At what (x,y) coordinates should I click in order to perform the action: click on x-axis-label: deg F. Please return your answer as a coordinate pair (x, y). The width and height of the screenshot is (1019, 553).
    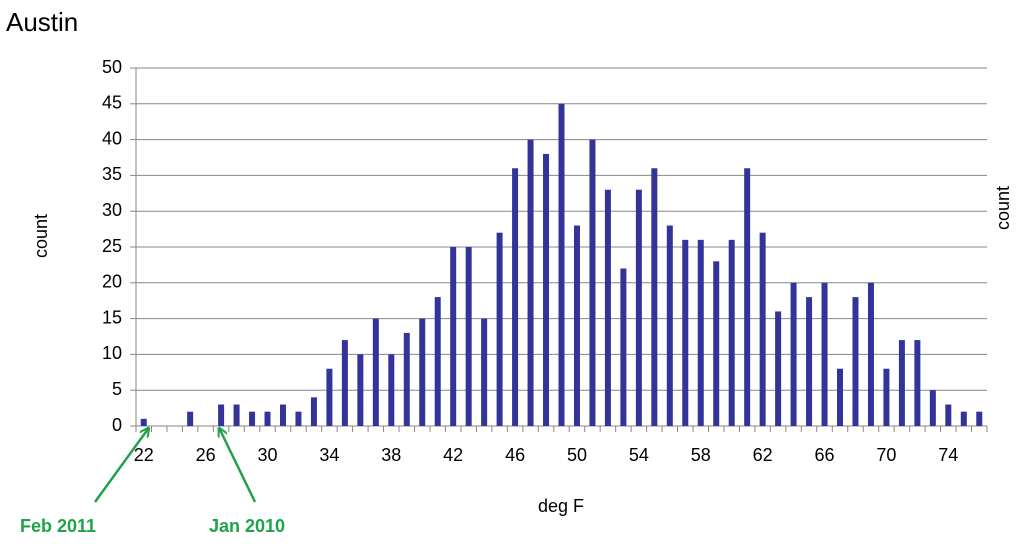
    Looking at the image, I should click on (561, 506).